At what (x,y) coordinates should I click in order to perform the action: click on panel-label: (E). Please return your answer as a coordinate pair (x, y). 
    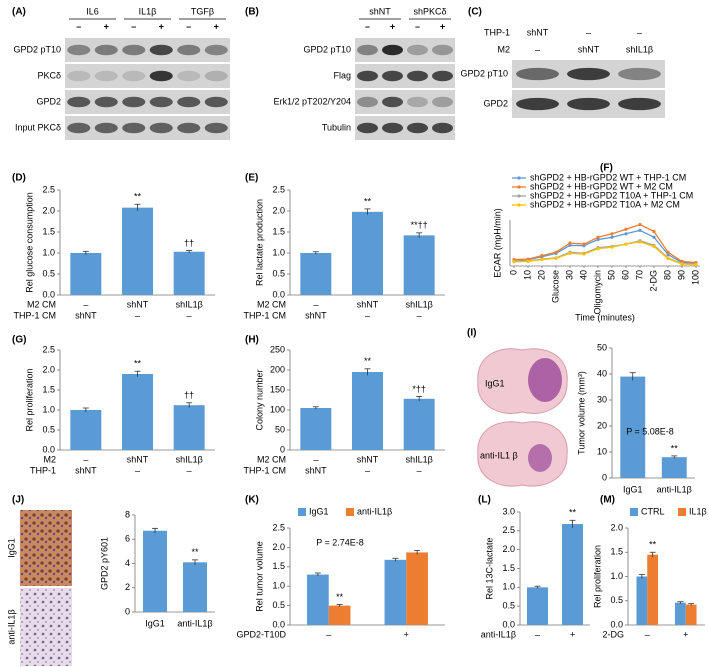
    Looking at the image, I should click on (251, 178).